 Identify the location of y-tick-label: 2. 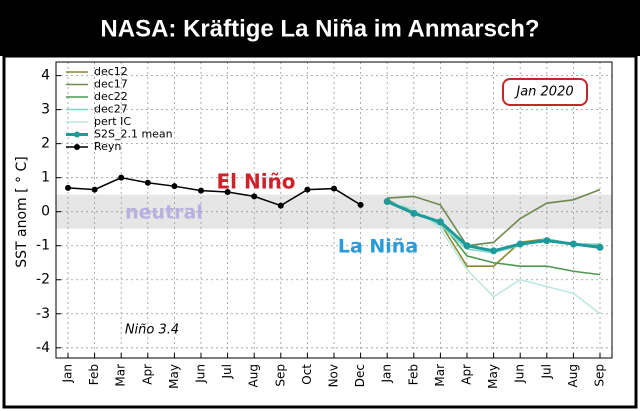
(45, 144).